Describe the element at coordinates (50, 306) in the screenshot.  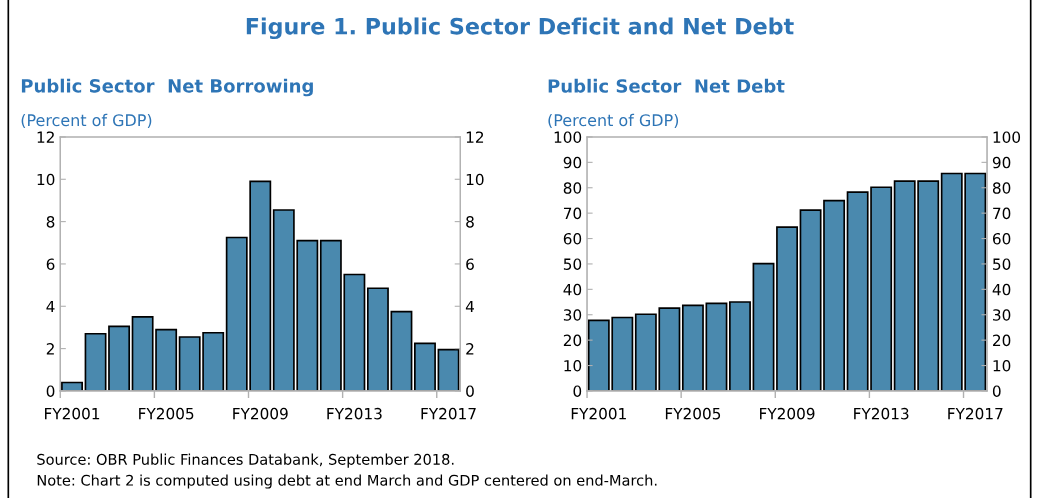
I see `y-tick-label: 4` at that location.